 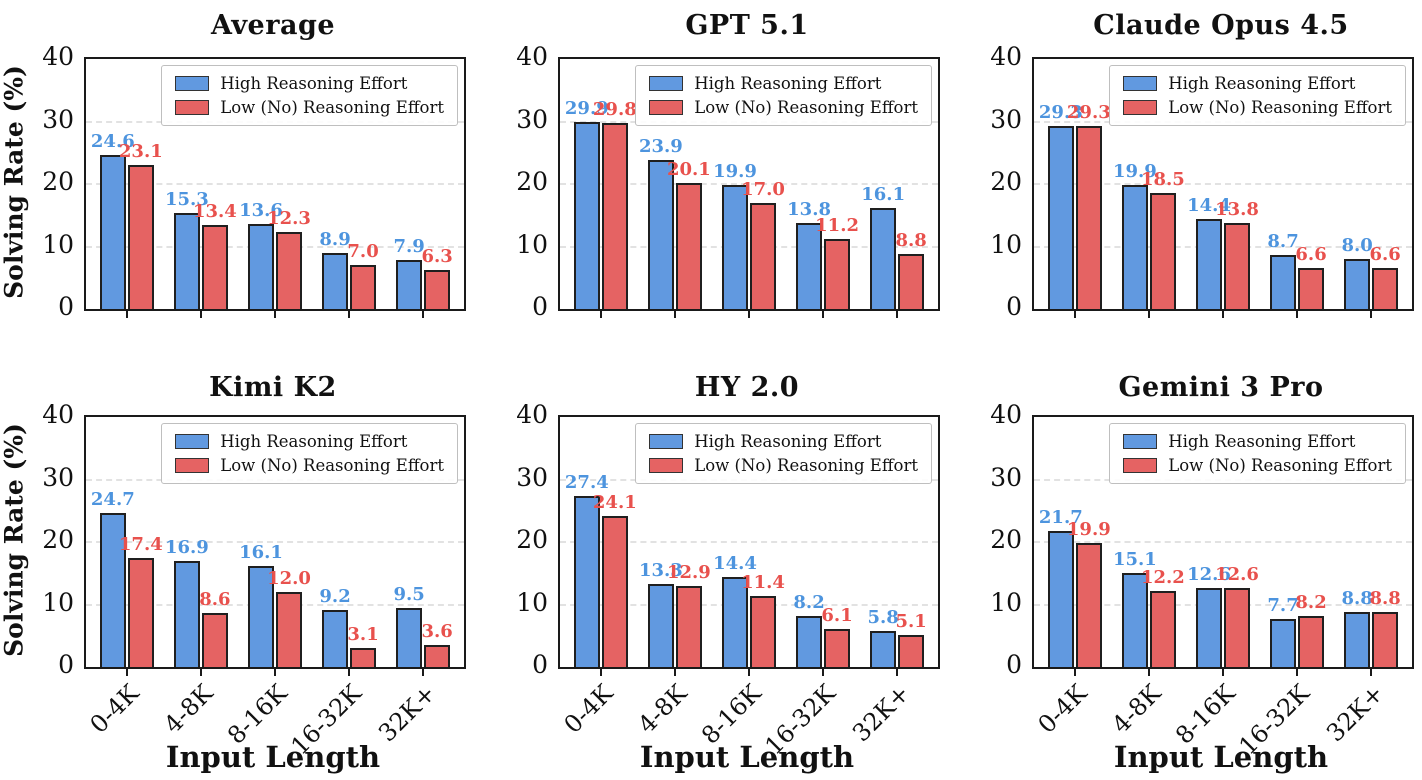 What do you see at coordinates (809, 209) in the screenshot?
I see `value-label-high: 13.8` at bounding box center [809, 209].